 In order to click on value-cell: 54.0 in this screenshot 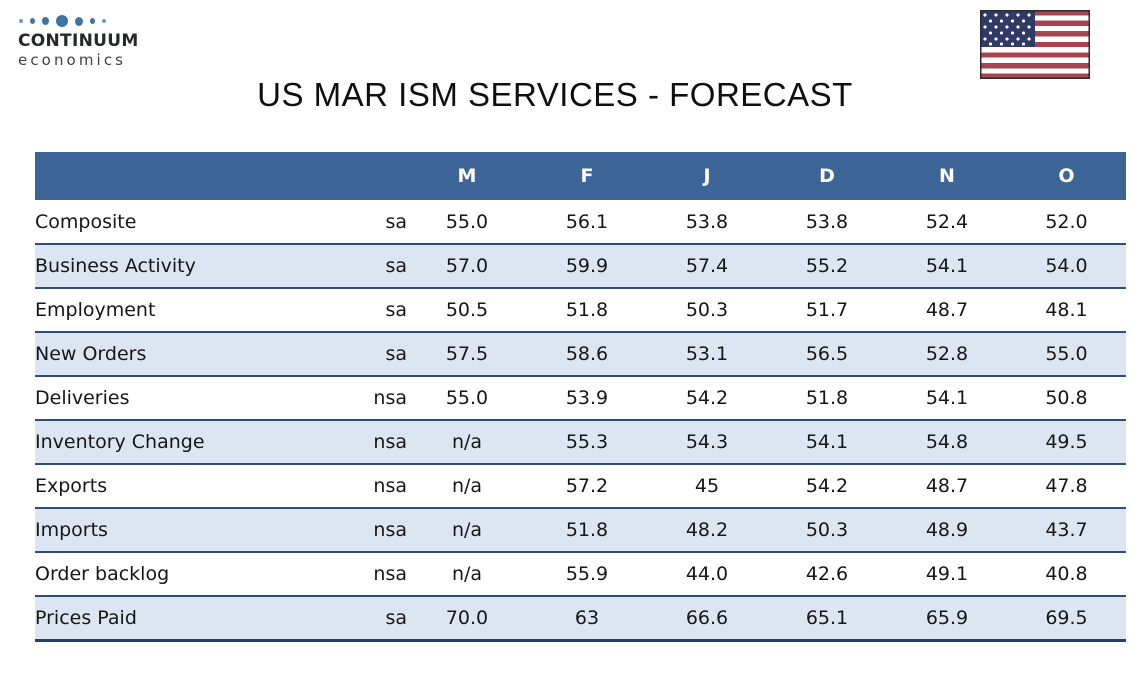, I will do `click(1066, 266)`.